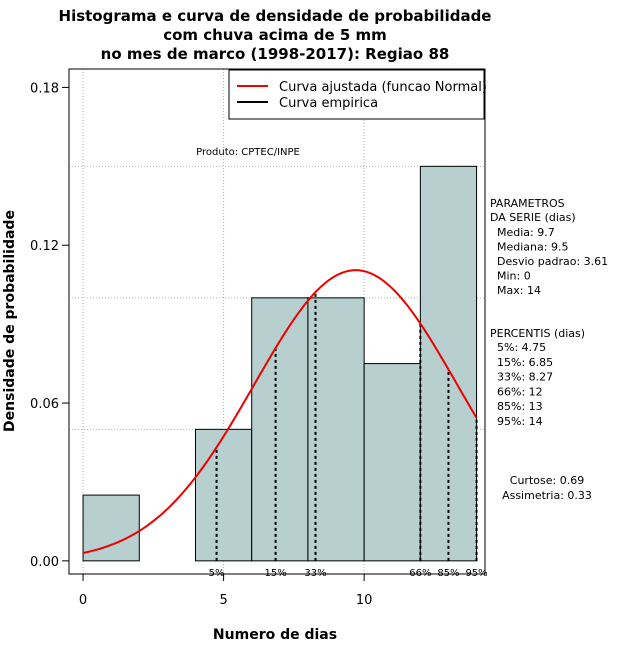  Describe the element at coordinates (275, 35) in the screenshot. I see `chart-title-line: com chuva acima de 5 mm` at that location.